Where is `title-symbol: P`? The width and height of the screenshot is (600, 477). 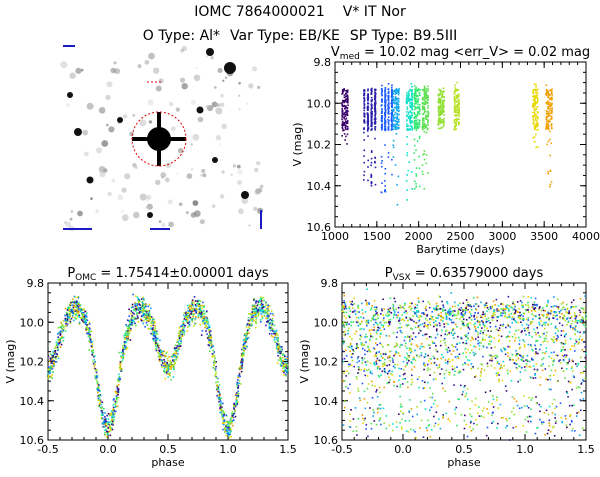
title-symbol: P is located at coordinates (71, 273).